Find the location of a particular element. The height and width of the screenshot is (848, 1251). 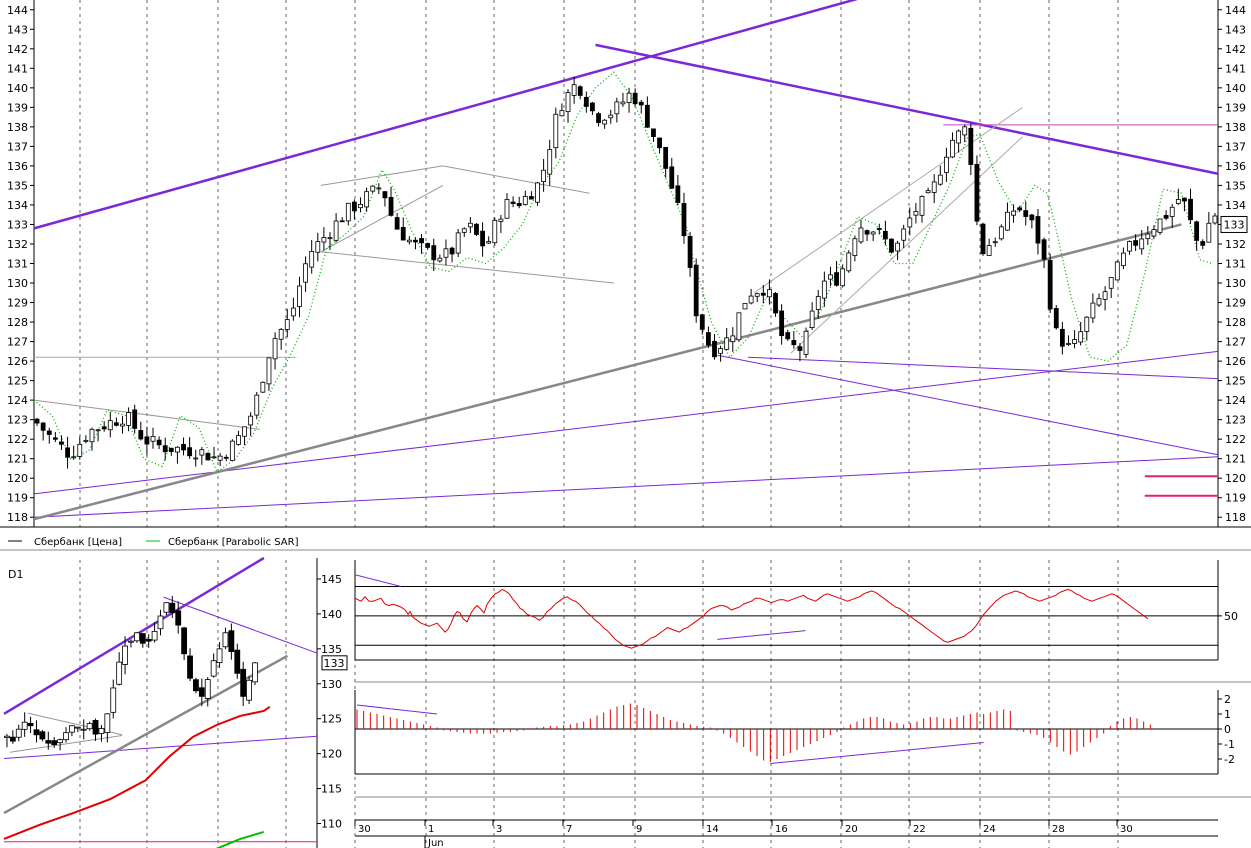

current-price-box is located at coordinates (1234, 224).